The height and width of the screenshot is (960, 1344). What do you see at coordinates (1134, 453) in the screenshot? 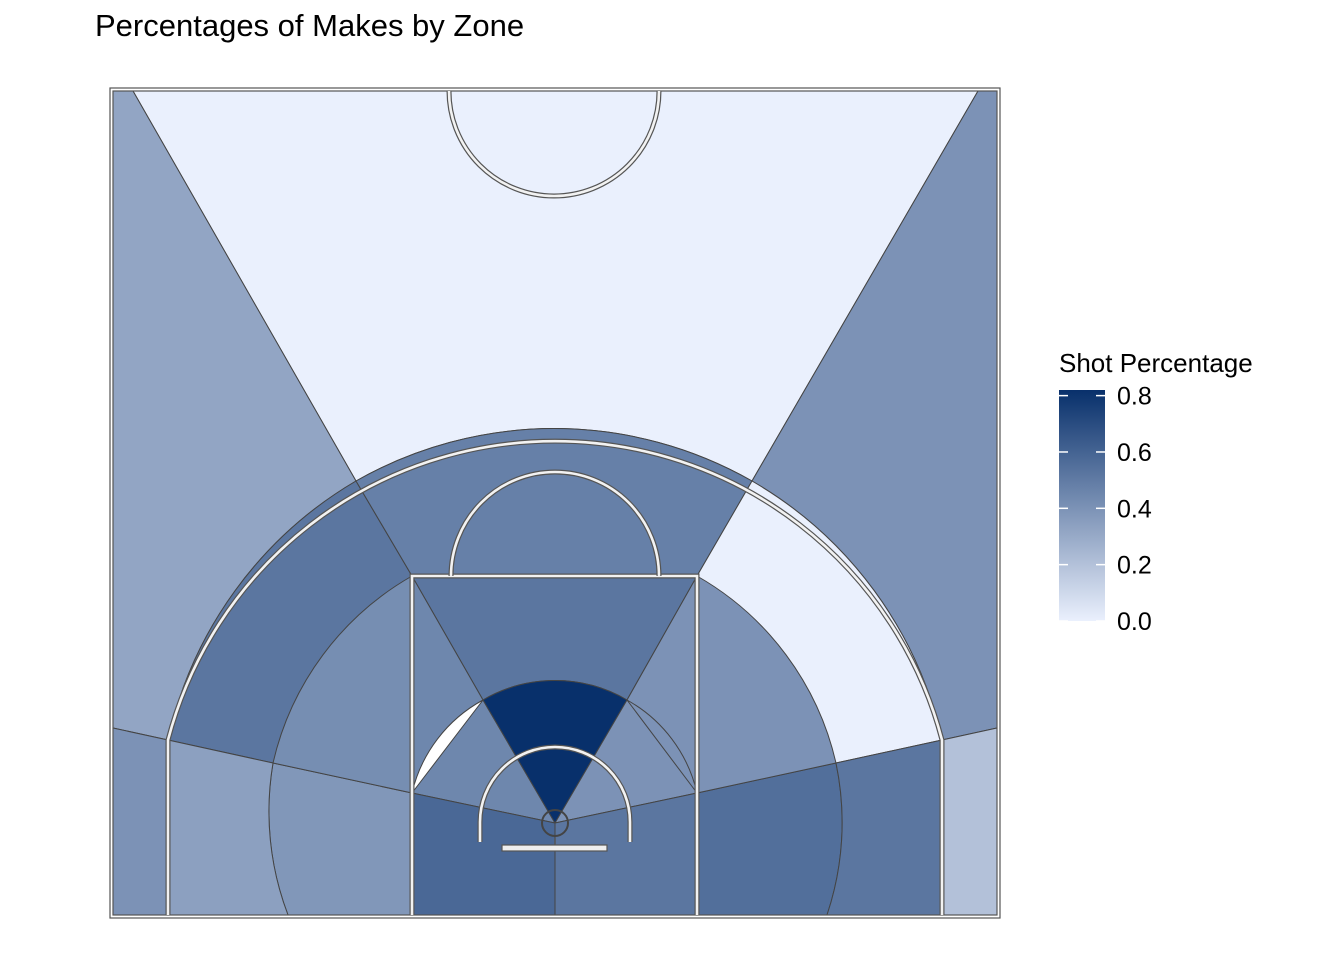
I see `legend-tick-label: 0.6` at bounding box center [1134, 453].